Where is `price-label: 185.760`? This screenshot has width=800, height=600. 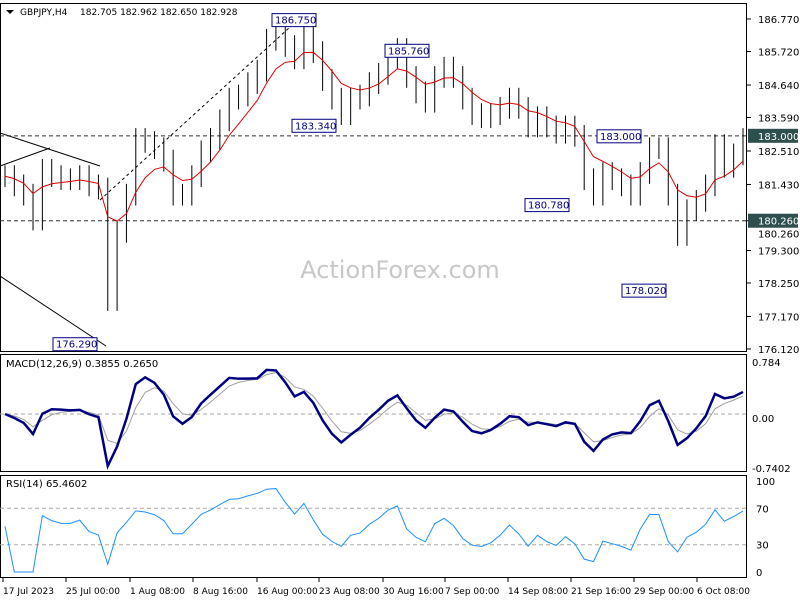 price-label: 185.760 is located at coordinates (408, 51).